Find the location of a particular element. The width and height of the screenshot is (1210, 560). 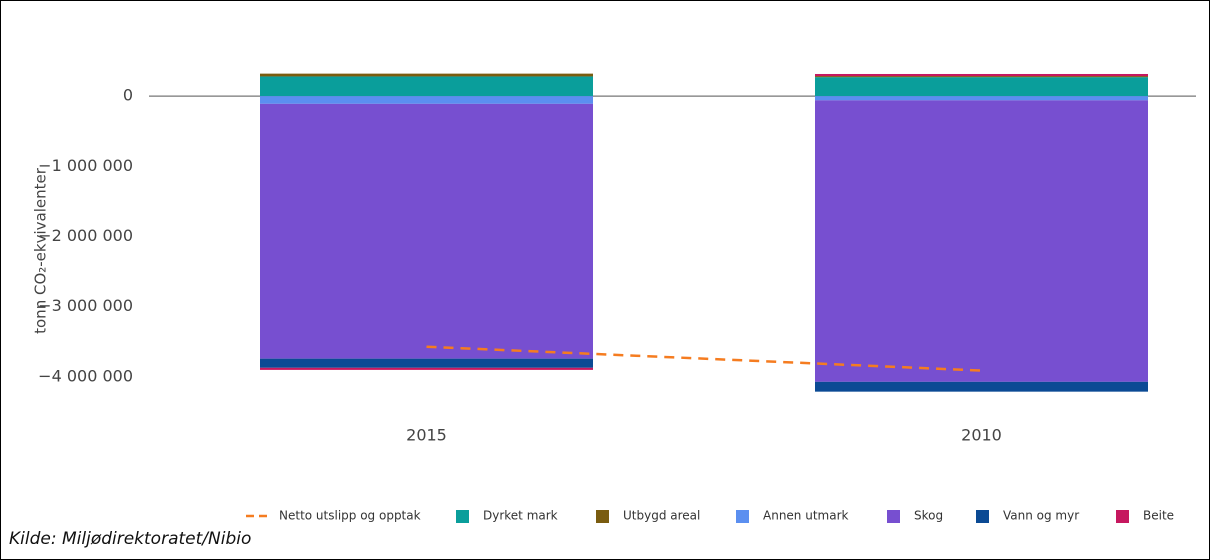

source: Kilde: Miljødirektoratet/Nibio is located at coordinates (130, 539).